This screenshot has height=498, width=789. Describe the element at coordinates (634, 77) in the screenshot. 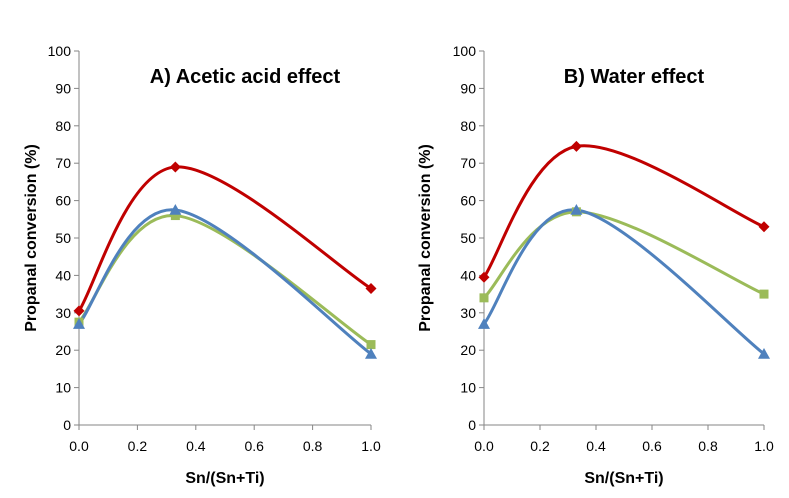

I see `chart-title: B) Water effect` at that location.